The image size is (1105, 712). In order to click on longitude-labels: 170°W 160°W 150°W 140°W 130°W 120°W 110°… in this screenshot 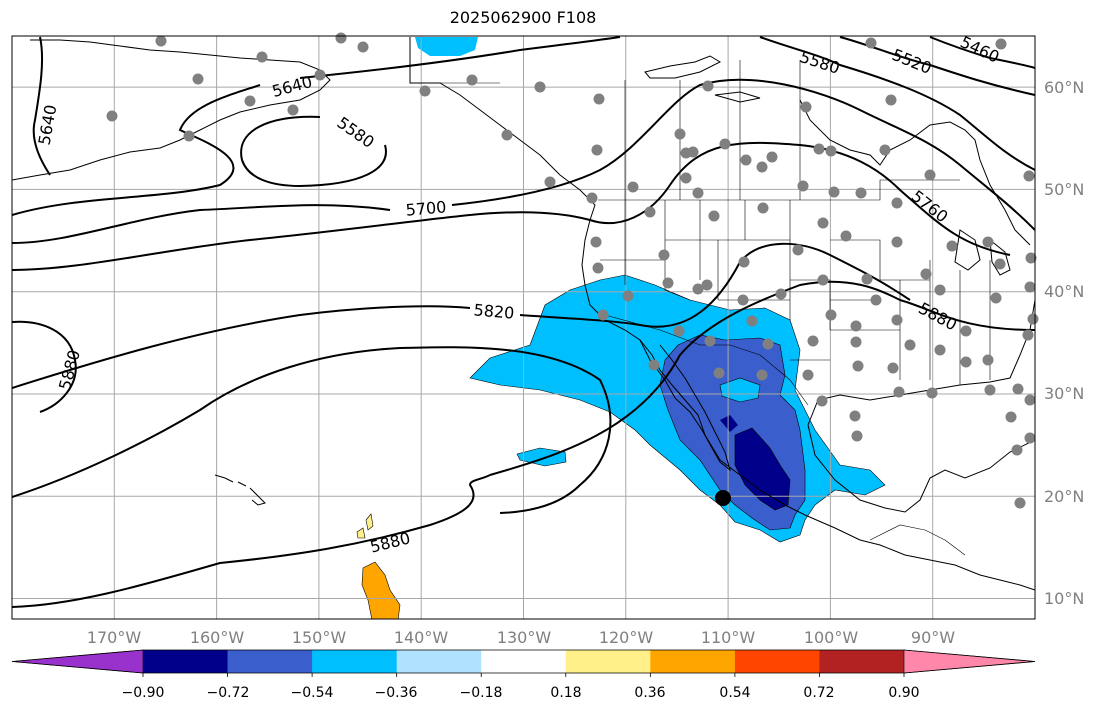, I will do `click(521, 637)`.